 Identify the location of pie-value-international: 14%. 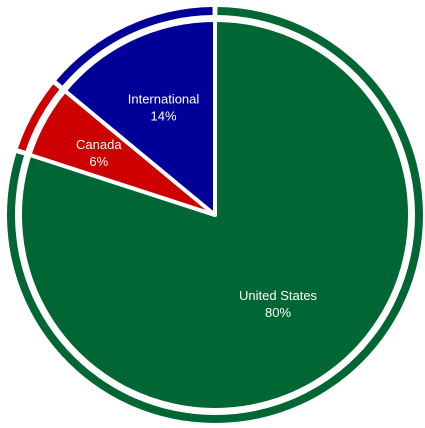
(164, 116).